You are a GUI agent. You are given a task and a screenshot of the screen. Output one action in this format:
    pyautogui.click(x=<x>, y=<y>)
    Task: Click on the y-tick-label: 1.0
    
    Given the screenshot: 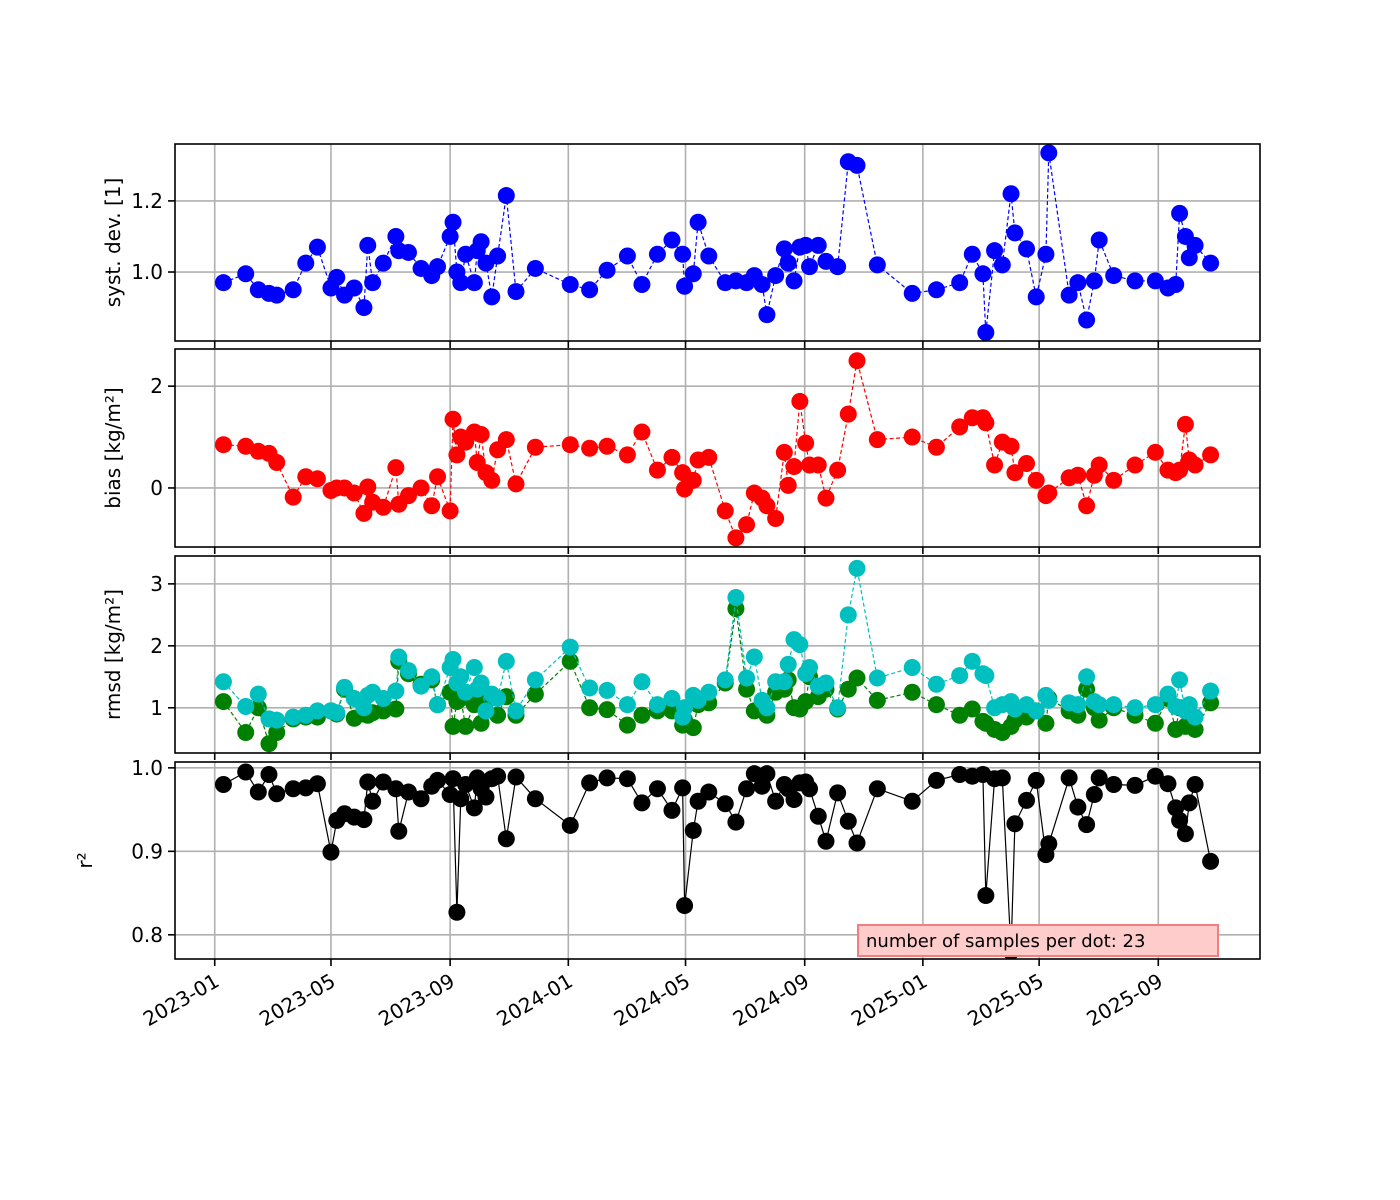 What is the action you would take?
    pyautogui.click(x=147, y=272)
    